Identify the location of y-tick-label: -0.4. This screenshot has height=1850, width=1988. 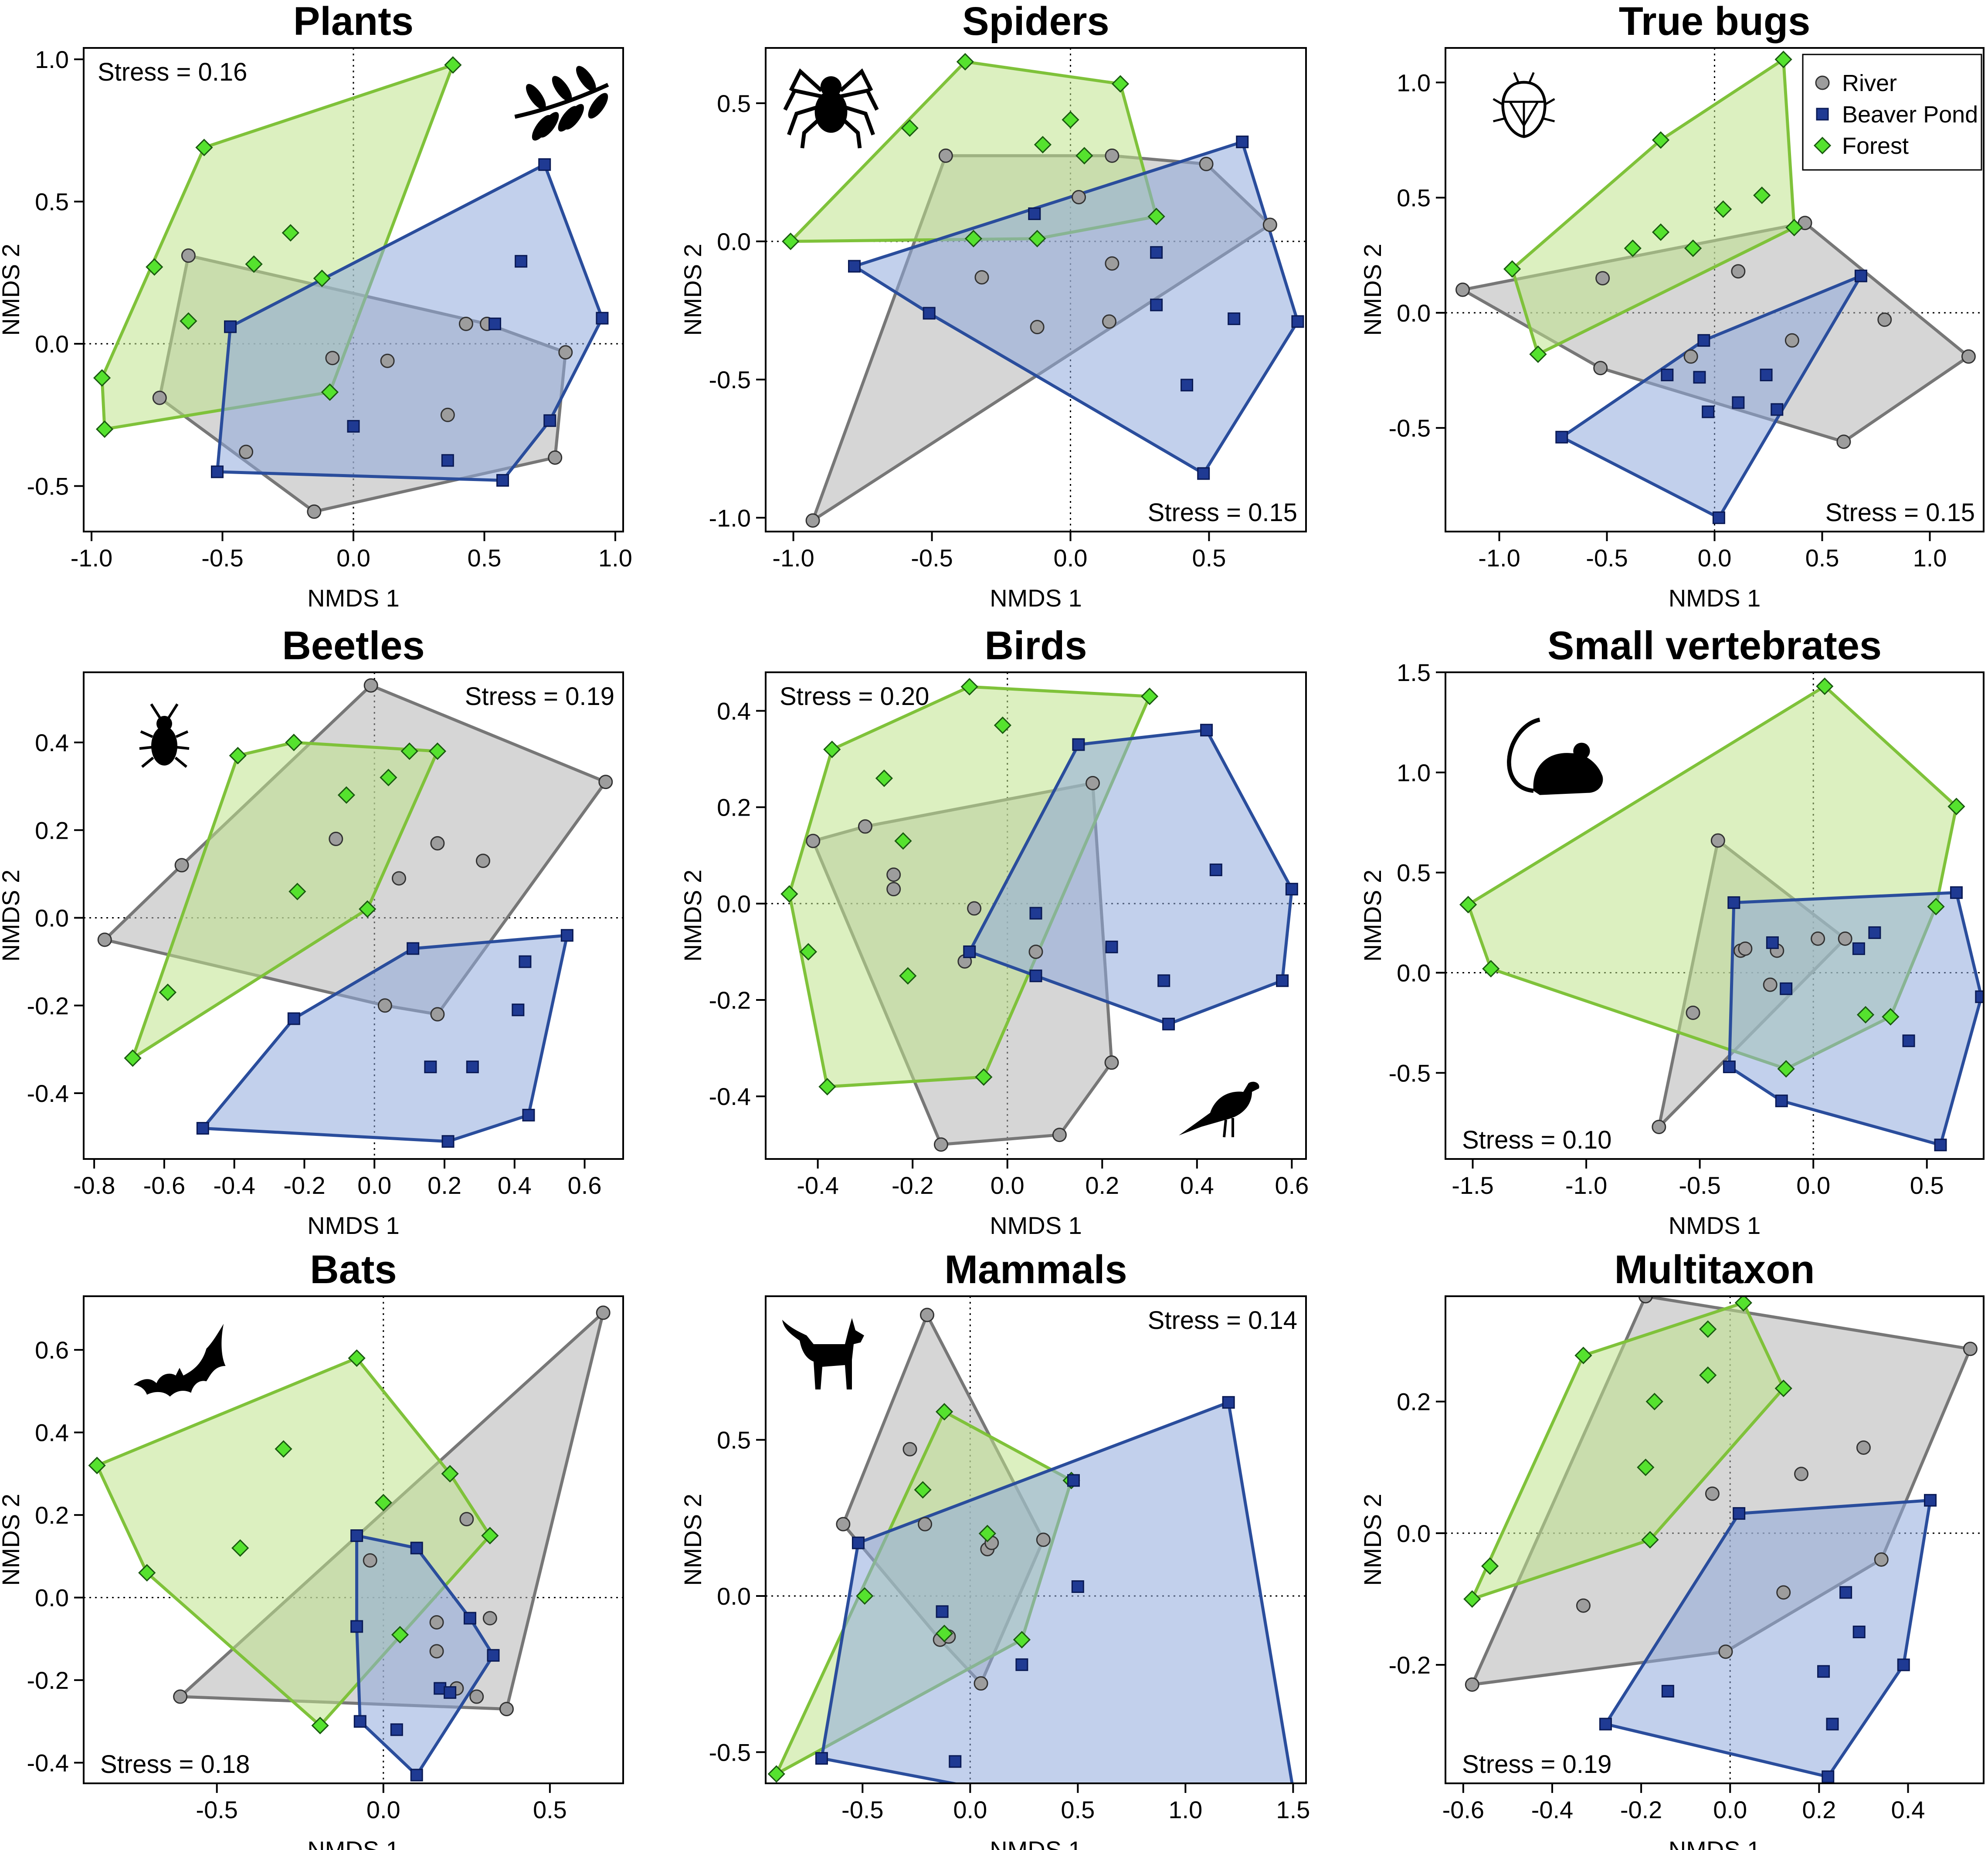
(48, 1763).